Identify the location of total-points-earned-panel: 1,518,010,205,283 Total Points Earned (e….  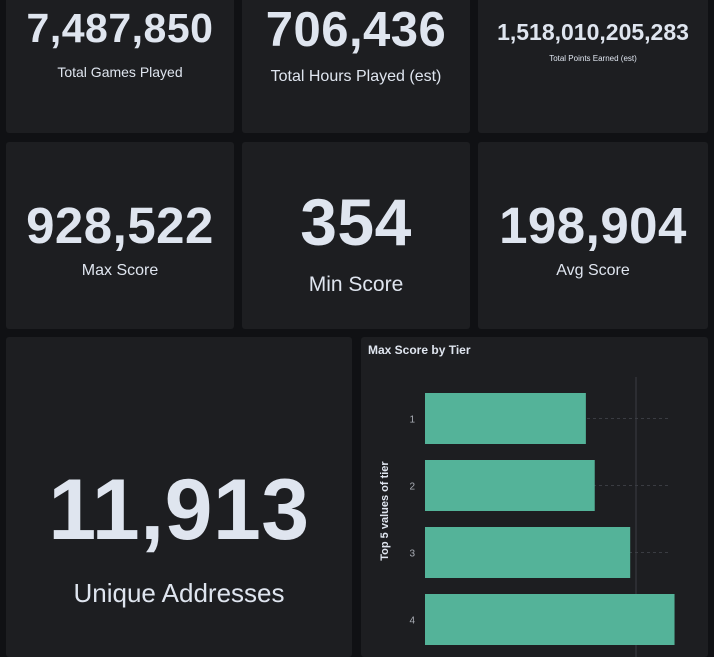
(593, 66).